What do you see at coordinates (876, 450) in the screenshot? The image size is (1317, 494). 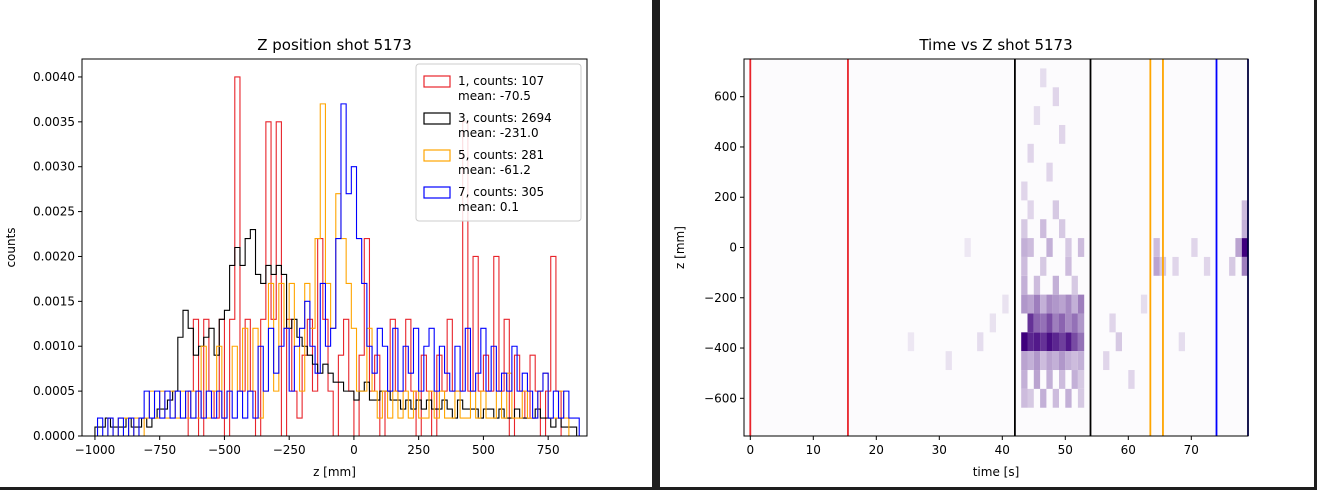 I see `x-tick-label: 20` at bounding box center [876, 450].